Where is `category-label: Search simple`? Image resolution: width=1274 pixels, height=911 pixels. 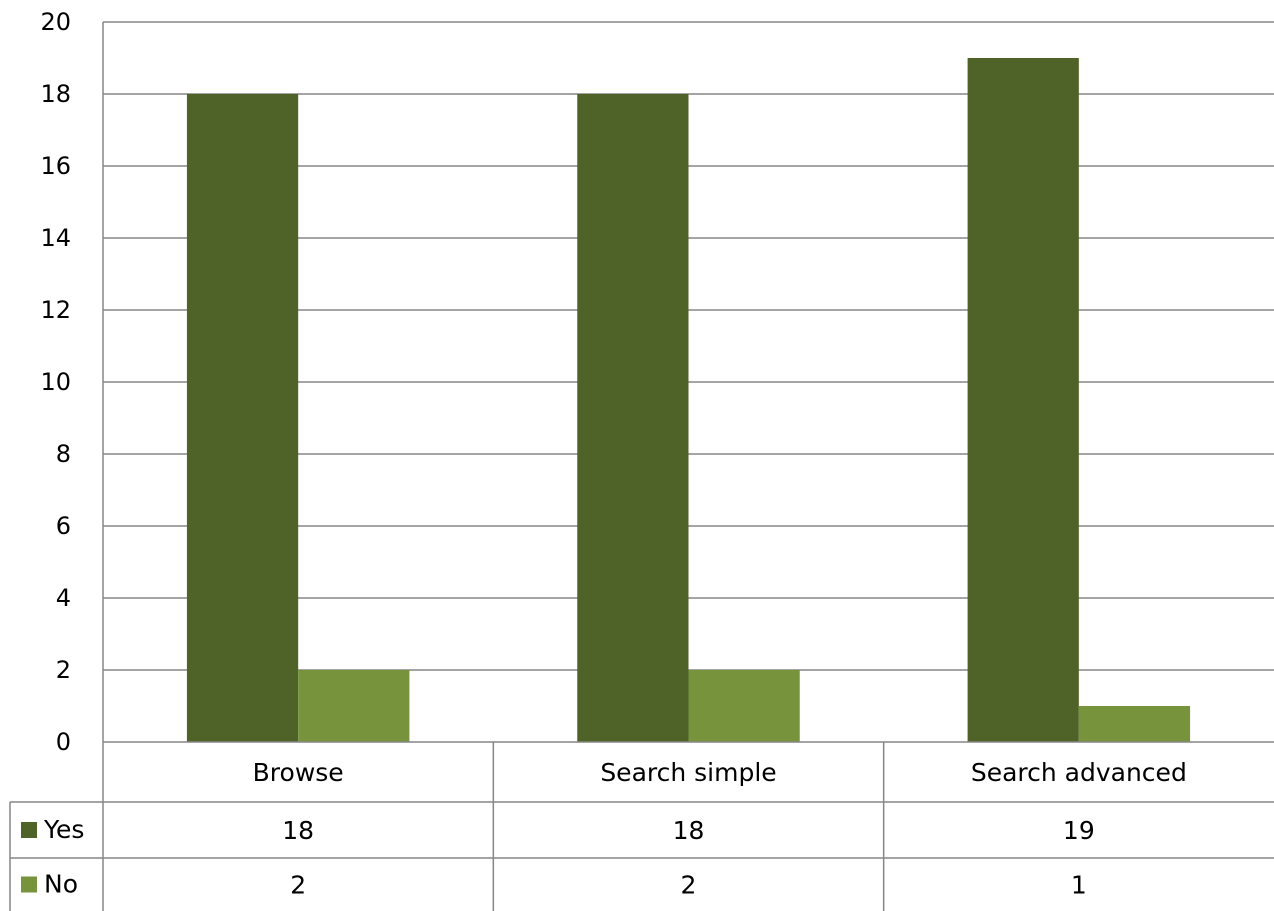 category-label: Search simple is located at coordinates (688, 772).